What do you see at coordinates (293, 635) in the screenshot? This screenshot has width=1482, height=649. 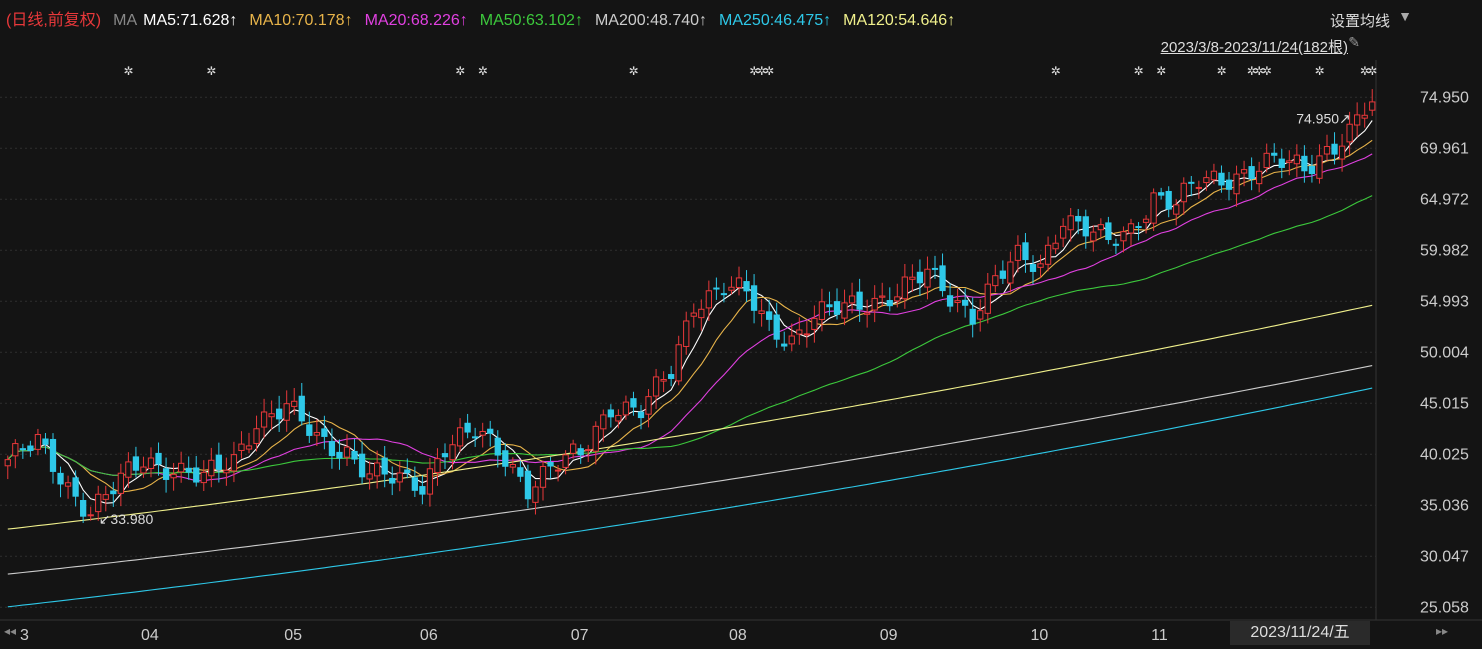 I see `x-tick-label: 05` at bounding box center [293, 635].